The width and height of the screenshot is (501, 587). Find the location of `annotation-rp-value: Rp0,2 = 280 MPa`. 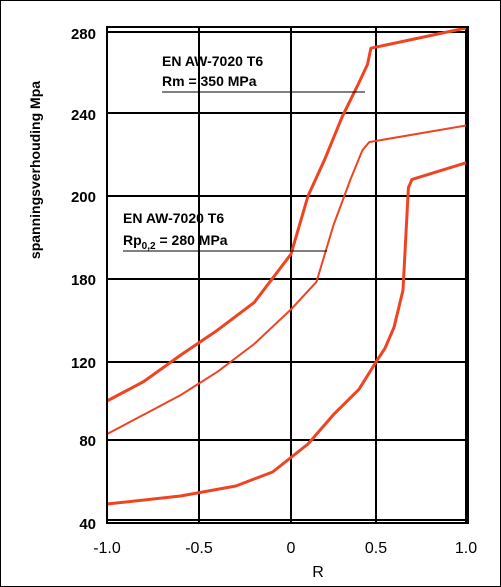

annotation-rp-value: Rp0,2 = 280 MPa is located at coordinates (175, 242).